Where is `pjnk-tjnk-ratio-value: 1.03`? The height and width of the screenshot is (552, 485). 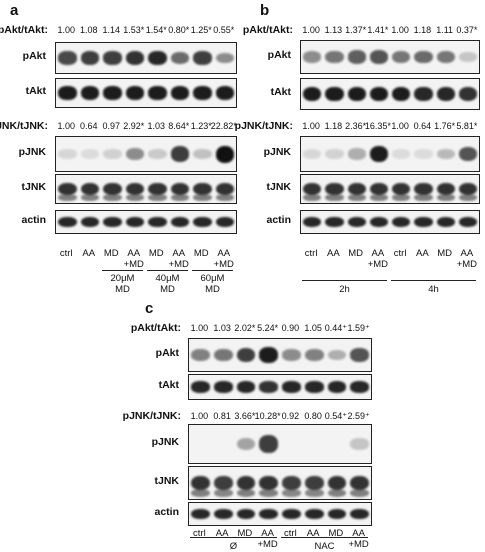
pjnk-tjnk-ratio-value: 1.03 is located at coordinates (156, 126).